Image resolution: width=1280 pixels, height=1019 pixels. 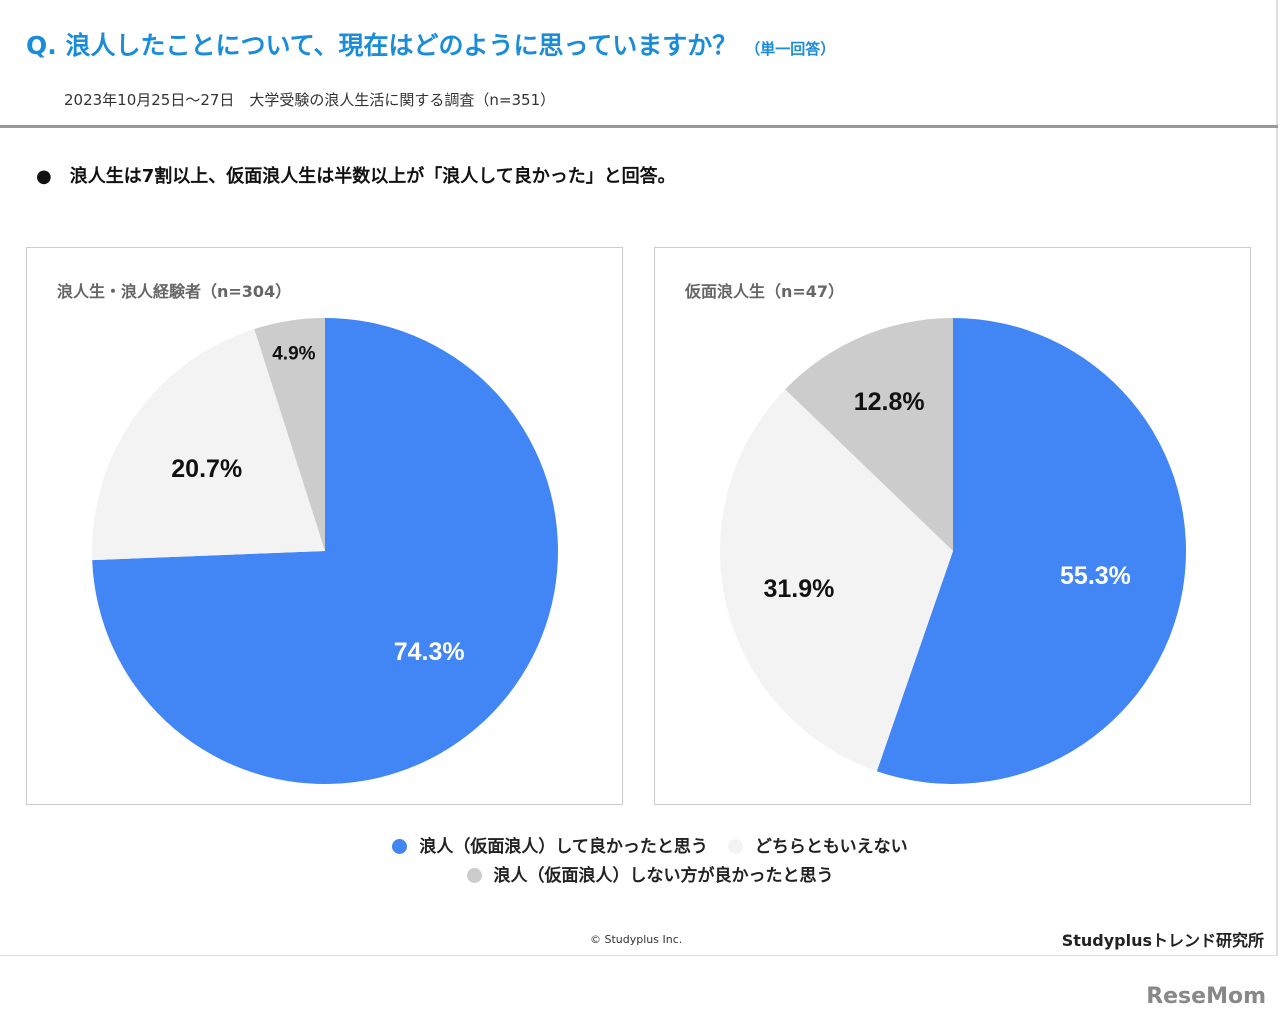 What do you see at coordinates (765, 291) in the screenshot?
I see `pie-title: 仮面浪人生（n=47）` at bounding box center [765, 291].